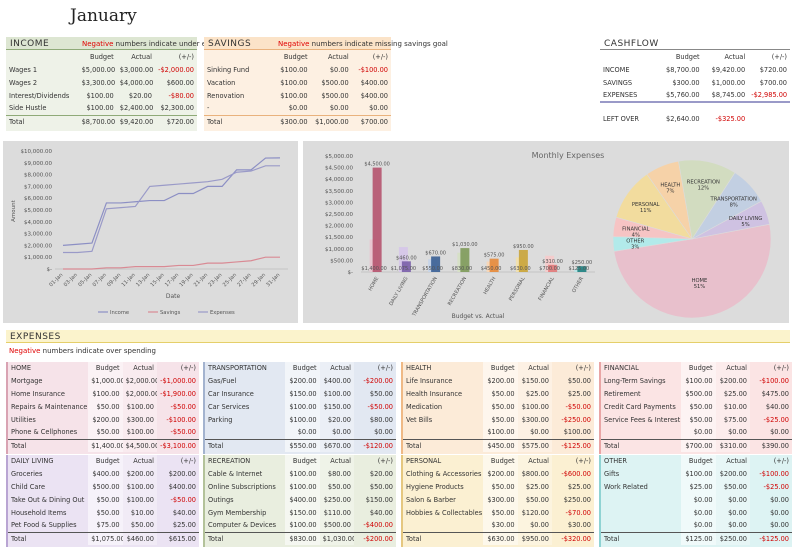  What do you see at coordinates (300, 461) in the screenshot?
I see `expense-header-row: RECREATION Budget Actual (+/-)` at bounding box center [300, 461].